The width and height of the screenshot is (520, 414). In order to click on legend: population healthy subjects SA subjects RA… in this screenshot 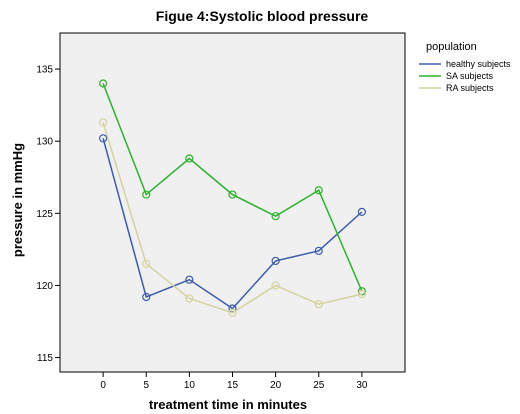, I will do `click(465, 67)`.